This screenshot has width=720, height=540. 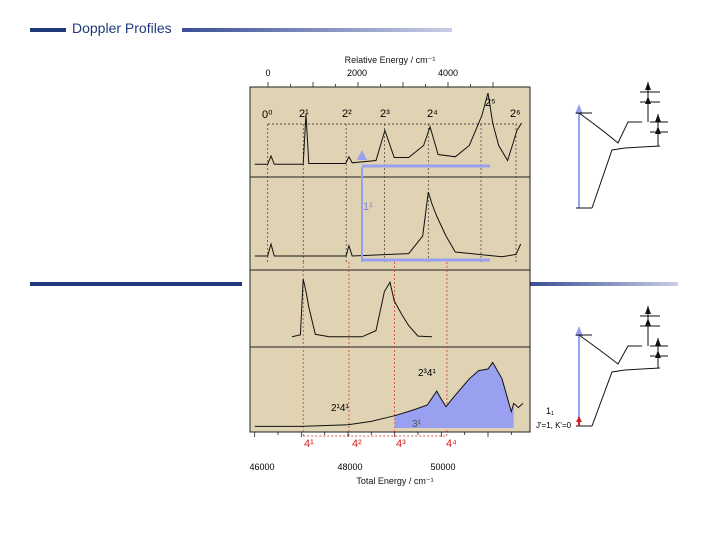 I want to click on bottom-tick-label: 50000, so click(x=442, y=467).